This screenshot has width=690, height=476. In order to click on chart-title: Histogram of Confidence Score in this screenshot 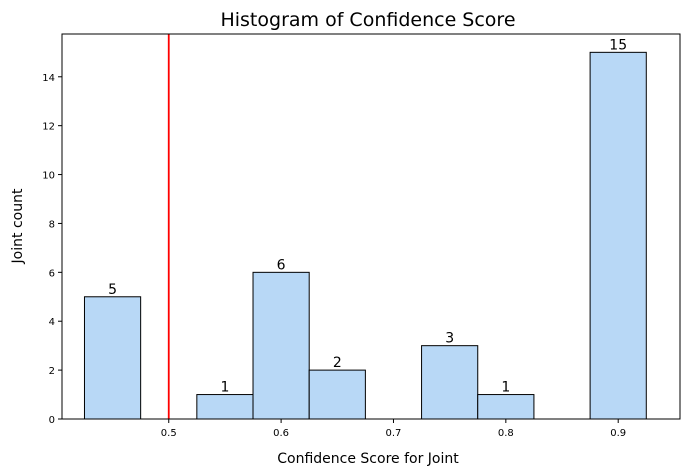, I will do `click(367, 20)`.